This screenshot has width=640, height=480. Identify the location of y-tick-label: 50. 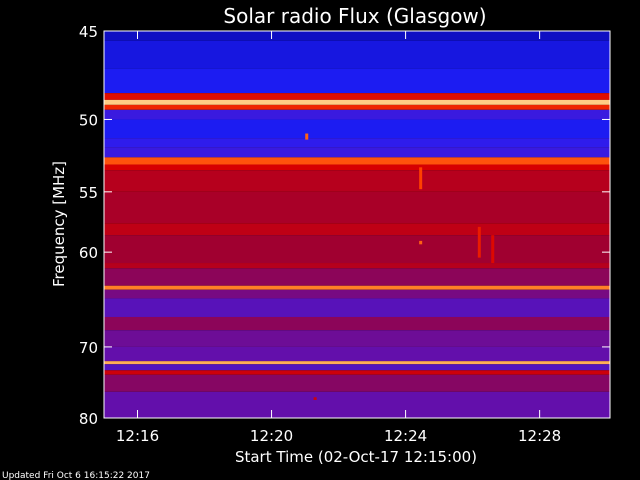
(88, 120).